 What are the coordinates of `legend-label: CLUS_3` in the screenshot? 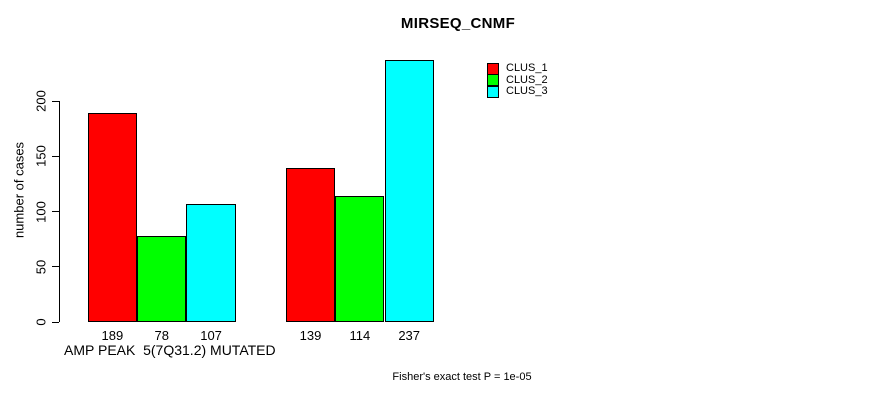 It's located at (527, 91).